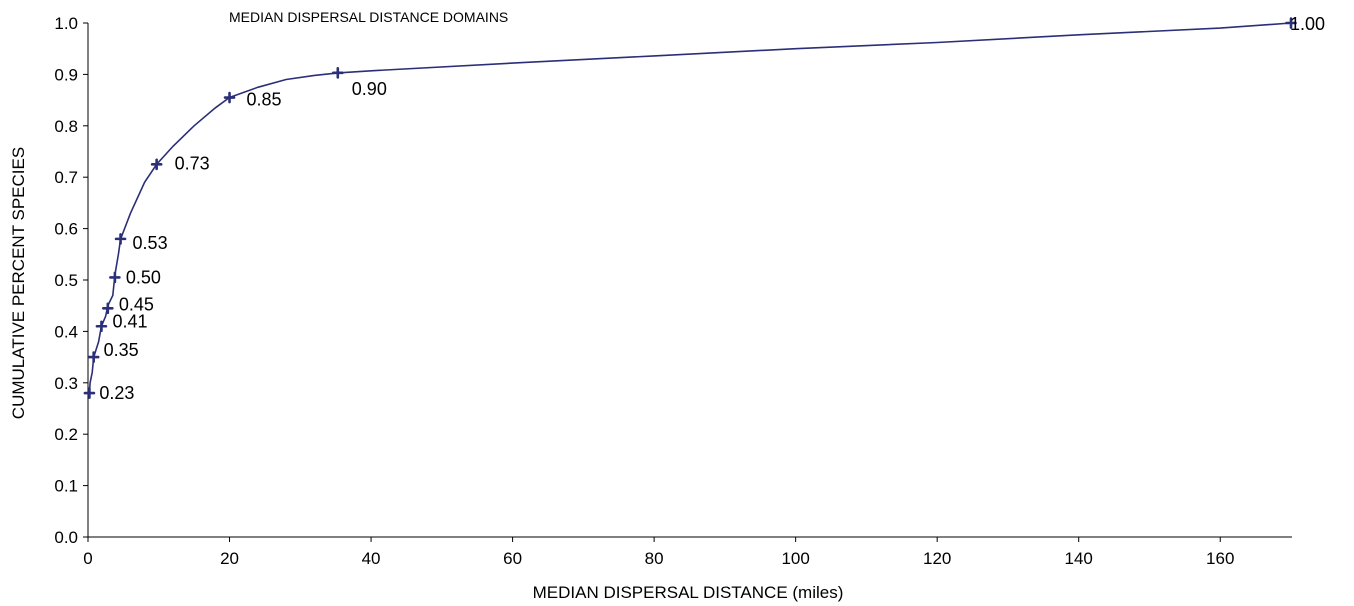 This screenshot has height=606, width=1354. I want to click on x-tick-label: 20, so click(229, 558).